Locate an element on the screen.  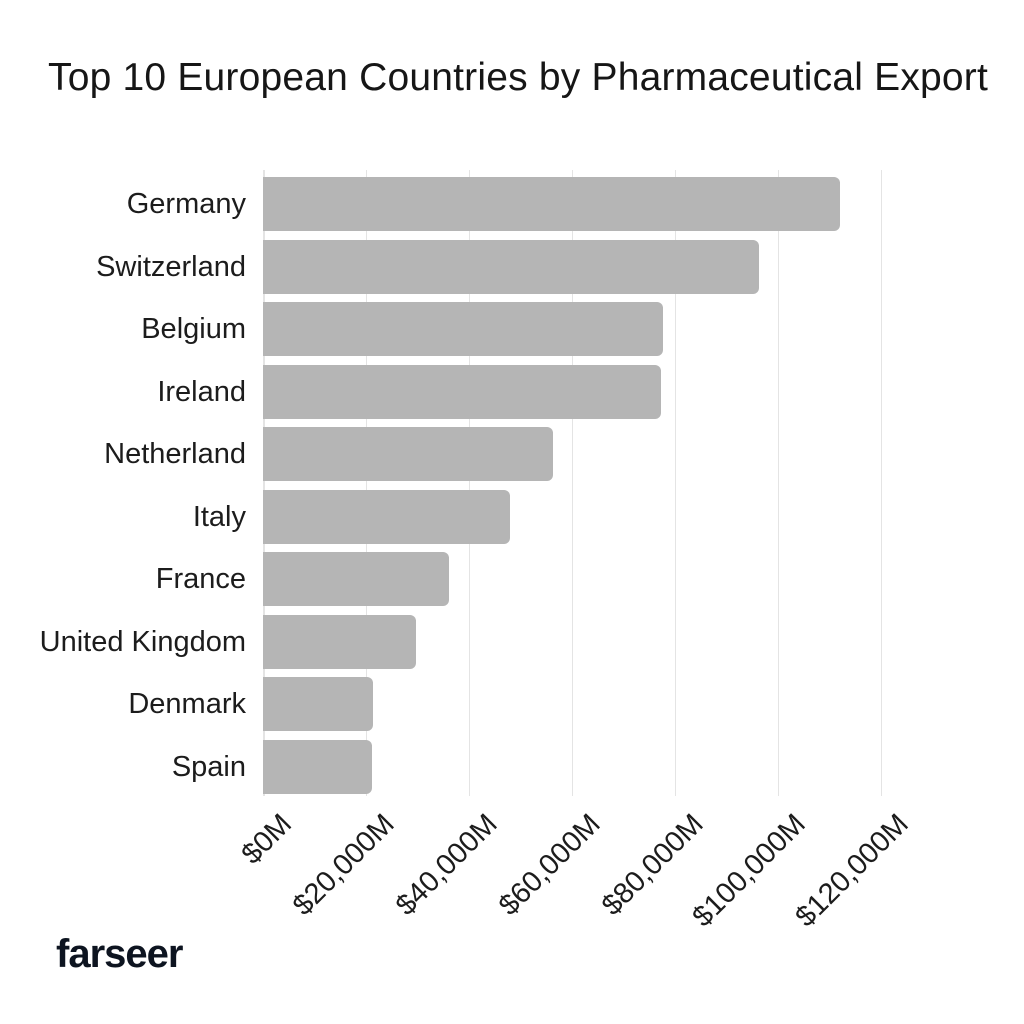
x-tick-label-40000: $40,000M is located at coordinates (446, 865).